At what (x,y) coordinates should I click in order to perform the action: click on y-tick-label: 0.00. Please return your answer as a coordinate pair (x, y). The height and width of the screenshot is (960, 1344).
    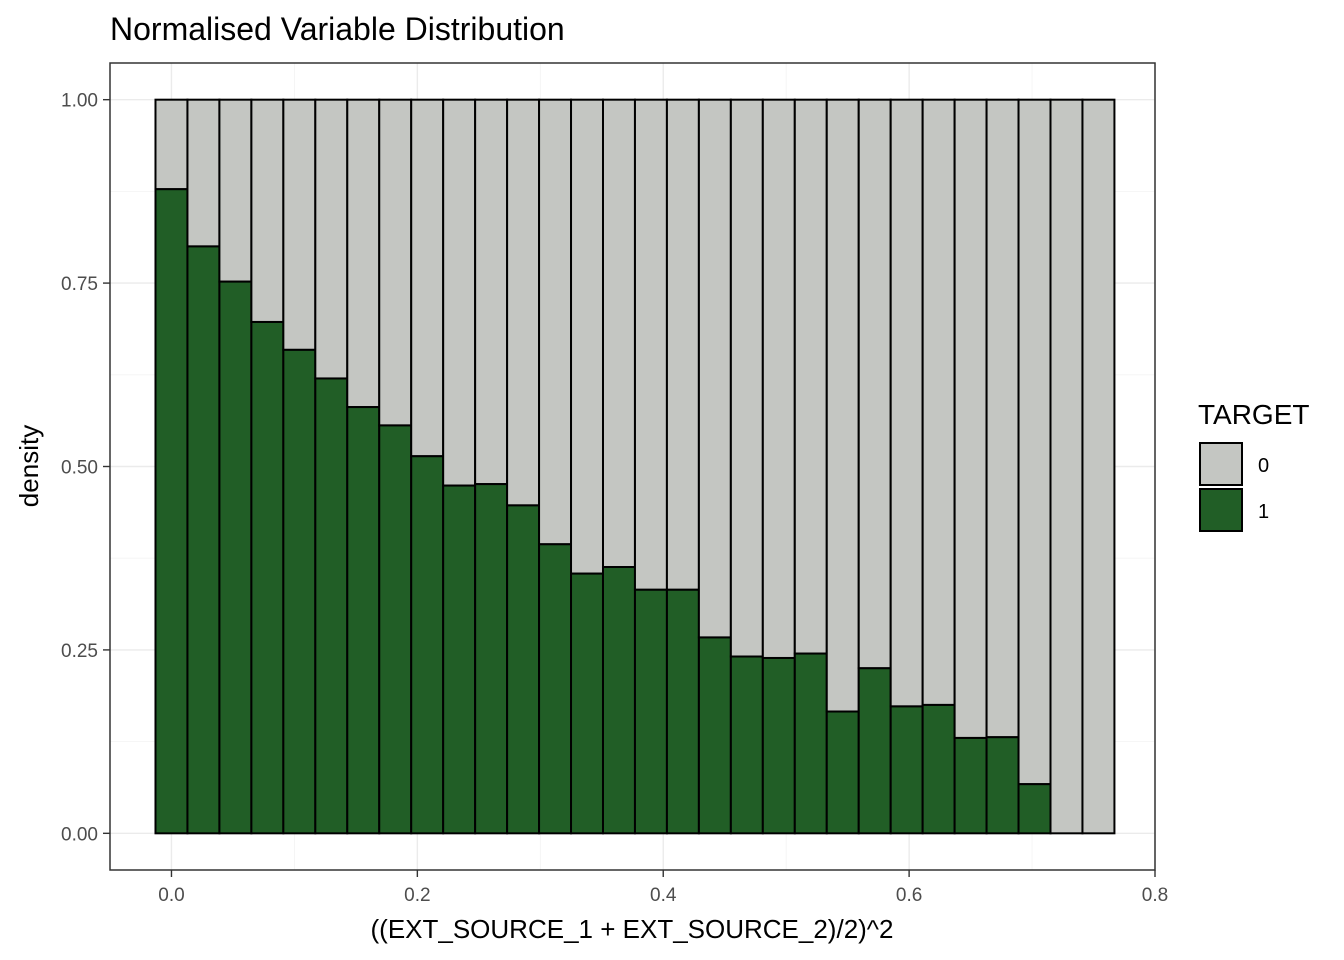
    Looking at the image, I should click on (79, 834).